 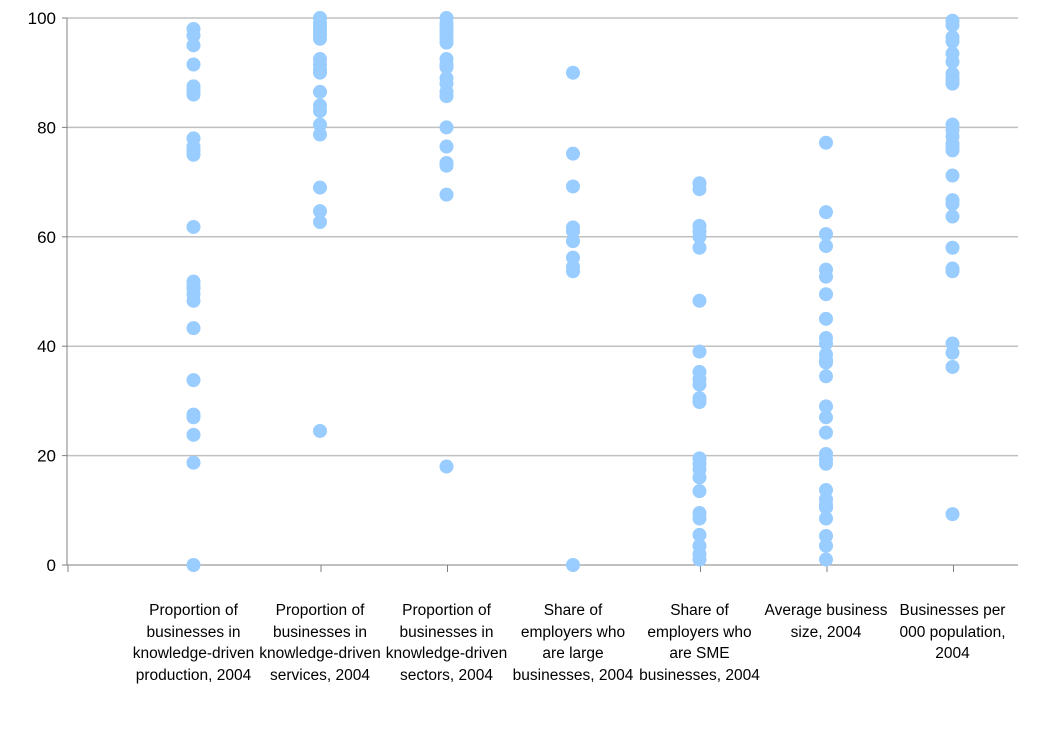 What do you see at coordinates (46, 346) in the screenshot?
I see `y-tick-label: 40` at bounding box center [46, 346].